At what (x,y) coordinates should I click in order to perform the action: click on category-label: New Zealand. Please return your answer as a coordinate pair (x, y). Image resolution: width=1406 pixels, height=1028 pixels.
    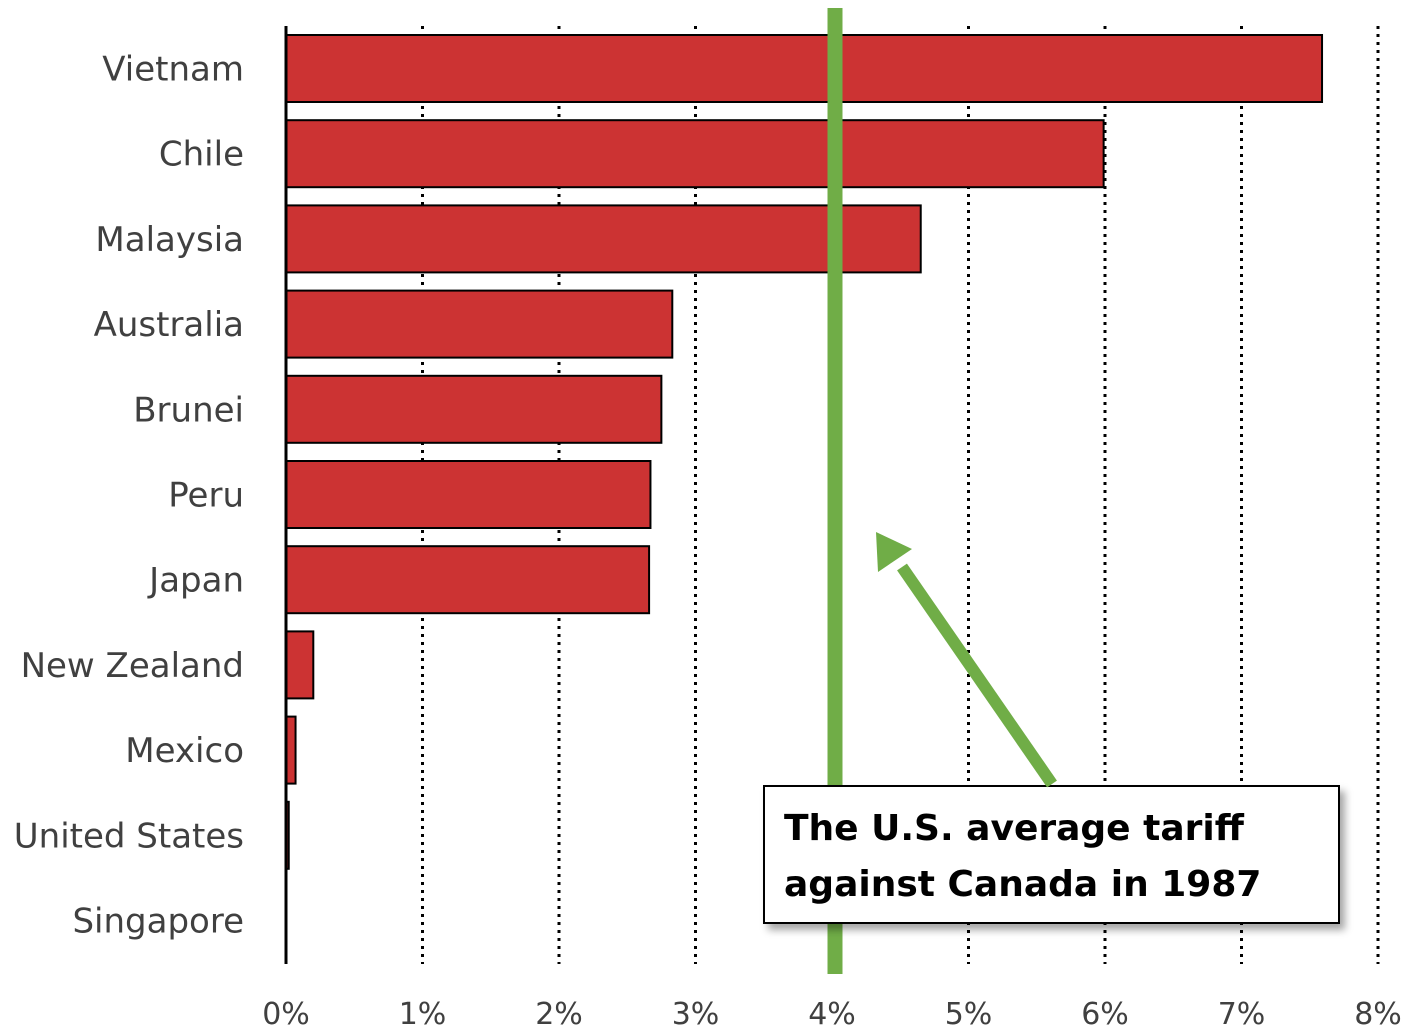
    Looking at the image, I should click on (132, 666).